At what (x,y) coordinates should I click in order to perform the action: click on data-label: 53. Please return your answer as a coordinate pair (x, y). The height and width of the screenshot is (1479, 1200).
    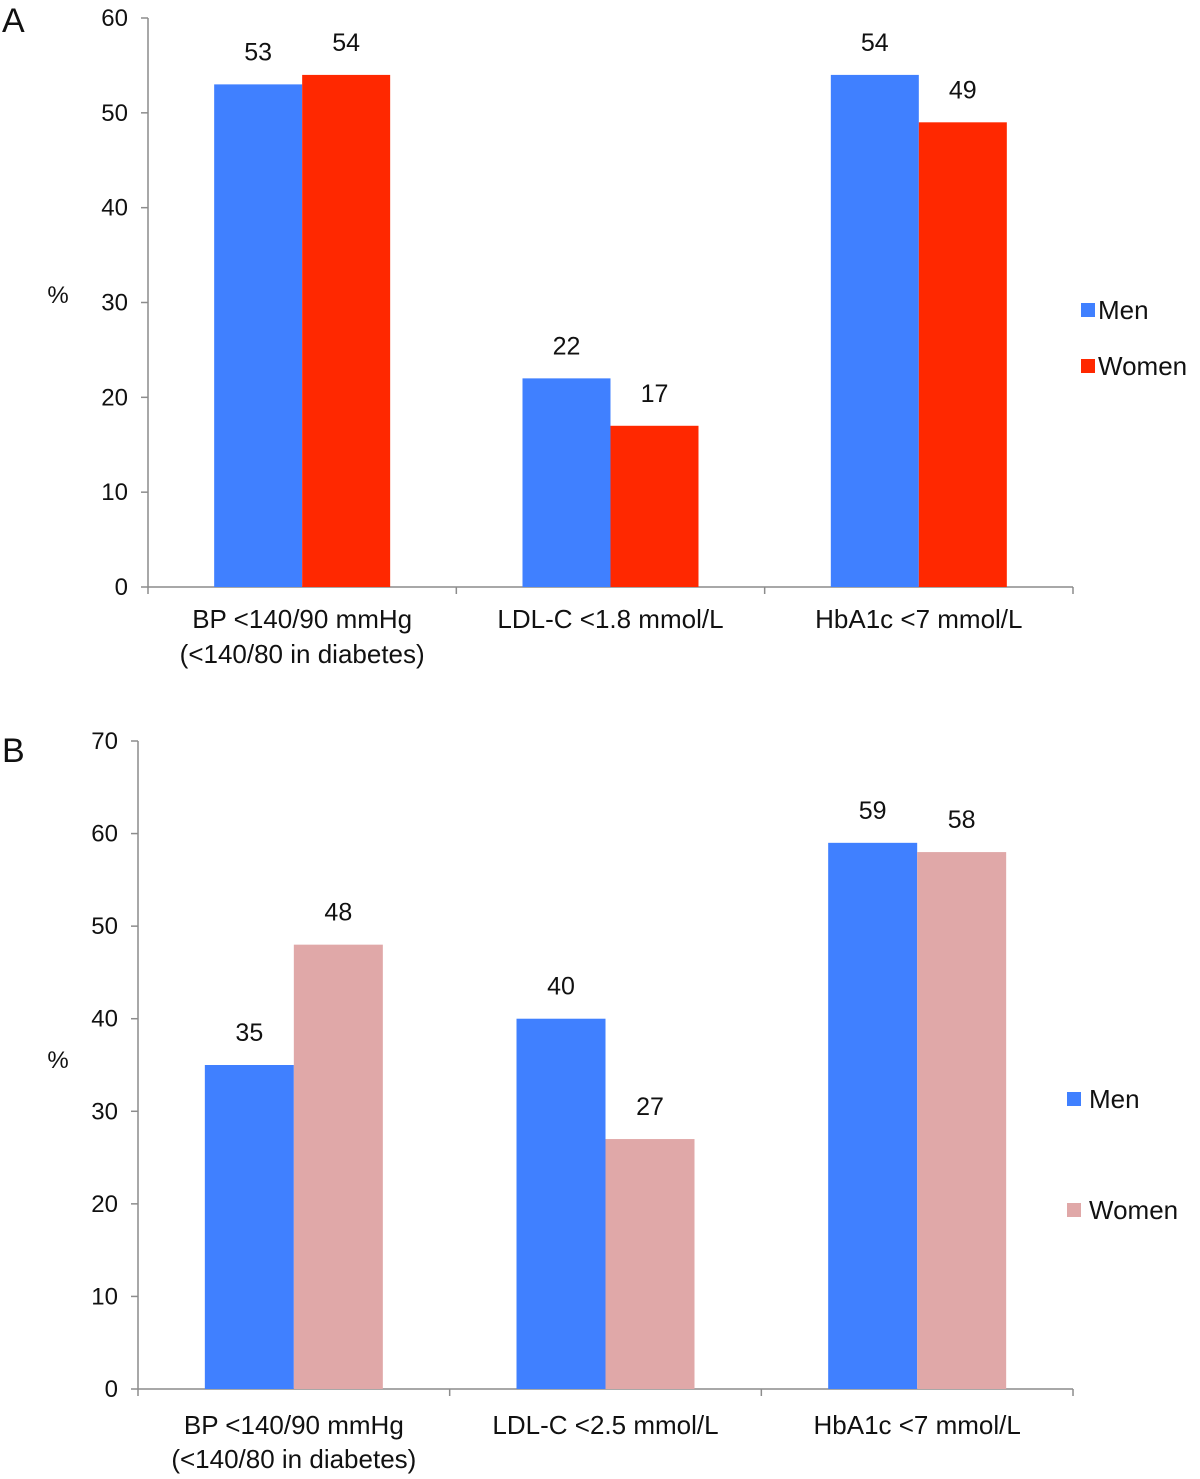
    Looking at the image, I should click on (258, 52).